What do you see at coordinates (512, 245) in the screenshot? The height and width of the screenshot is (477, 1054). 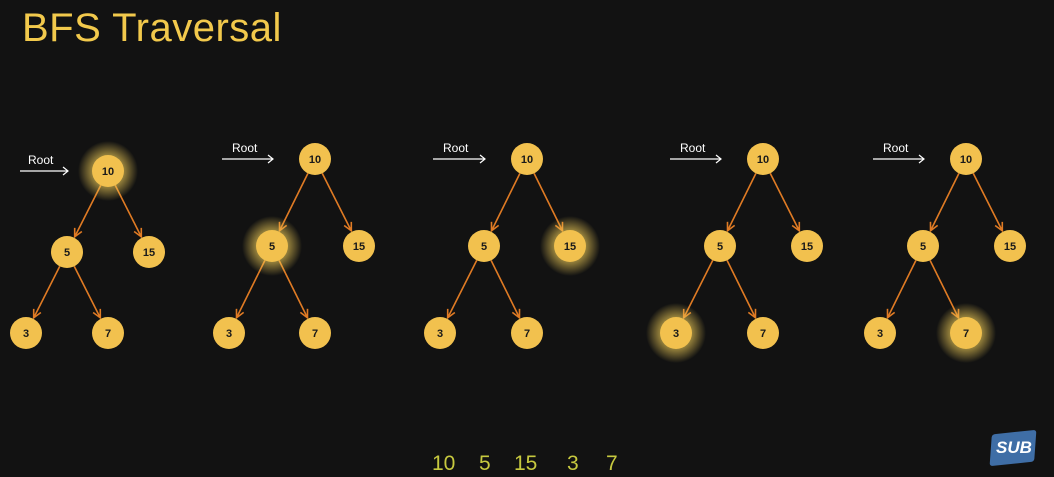 I see `bfs-step-3: Root 10 5 15 3 7` at bounding box center [512, 245].